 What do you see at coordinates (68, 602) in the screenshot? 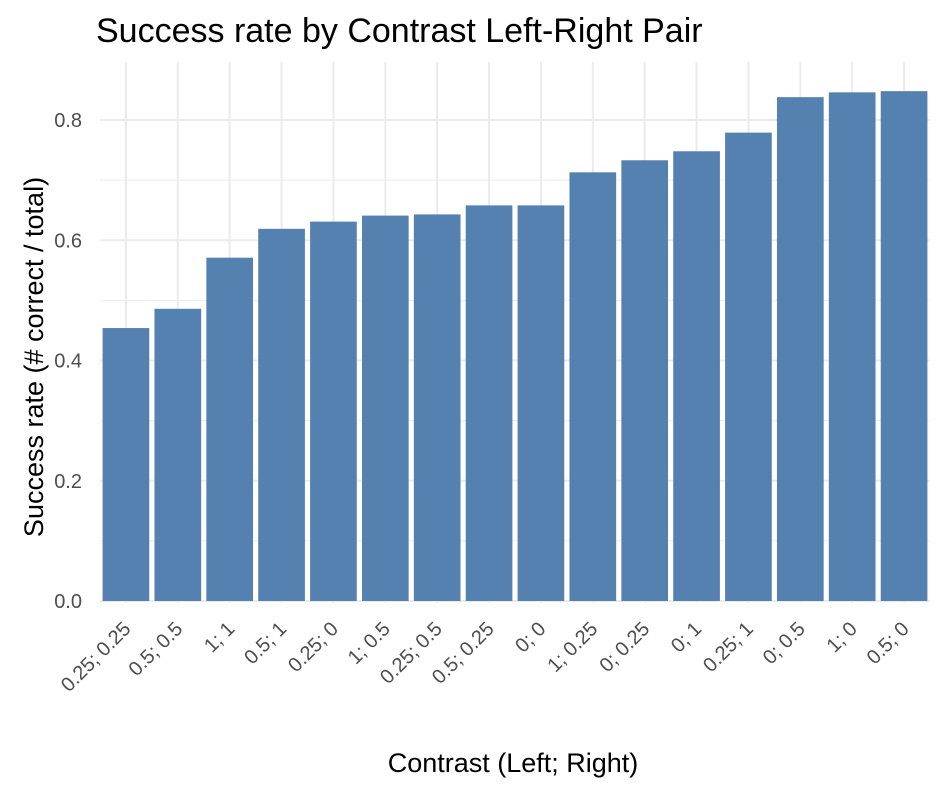
I see `y-tick-label: 0.0` at bounding box center [68, 602].